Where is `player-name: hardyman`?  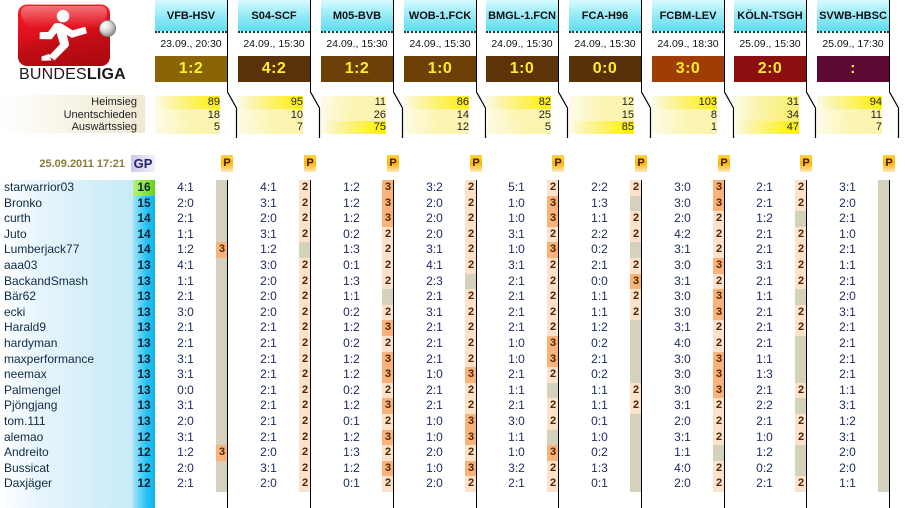 player-name: hardyman is located at coordinates (31, 342).